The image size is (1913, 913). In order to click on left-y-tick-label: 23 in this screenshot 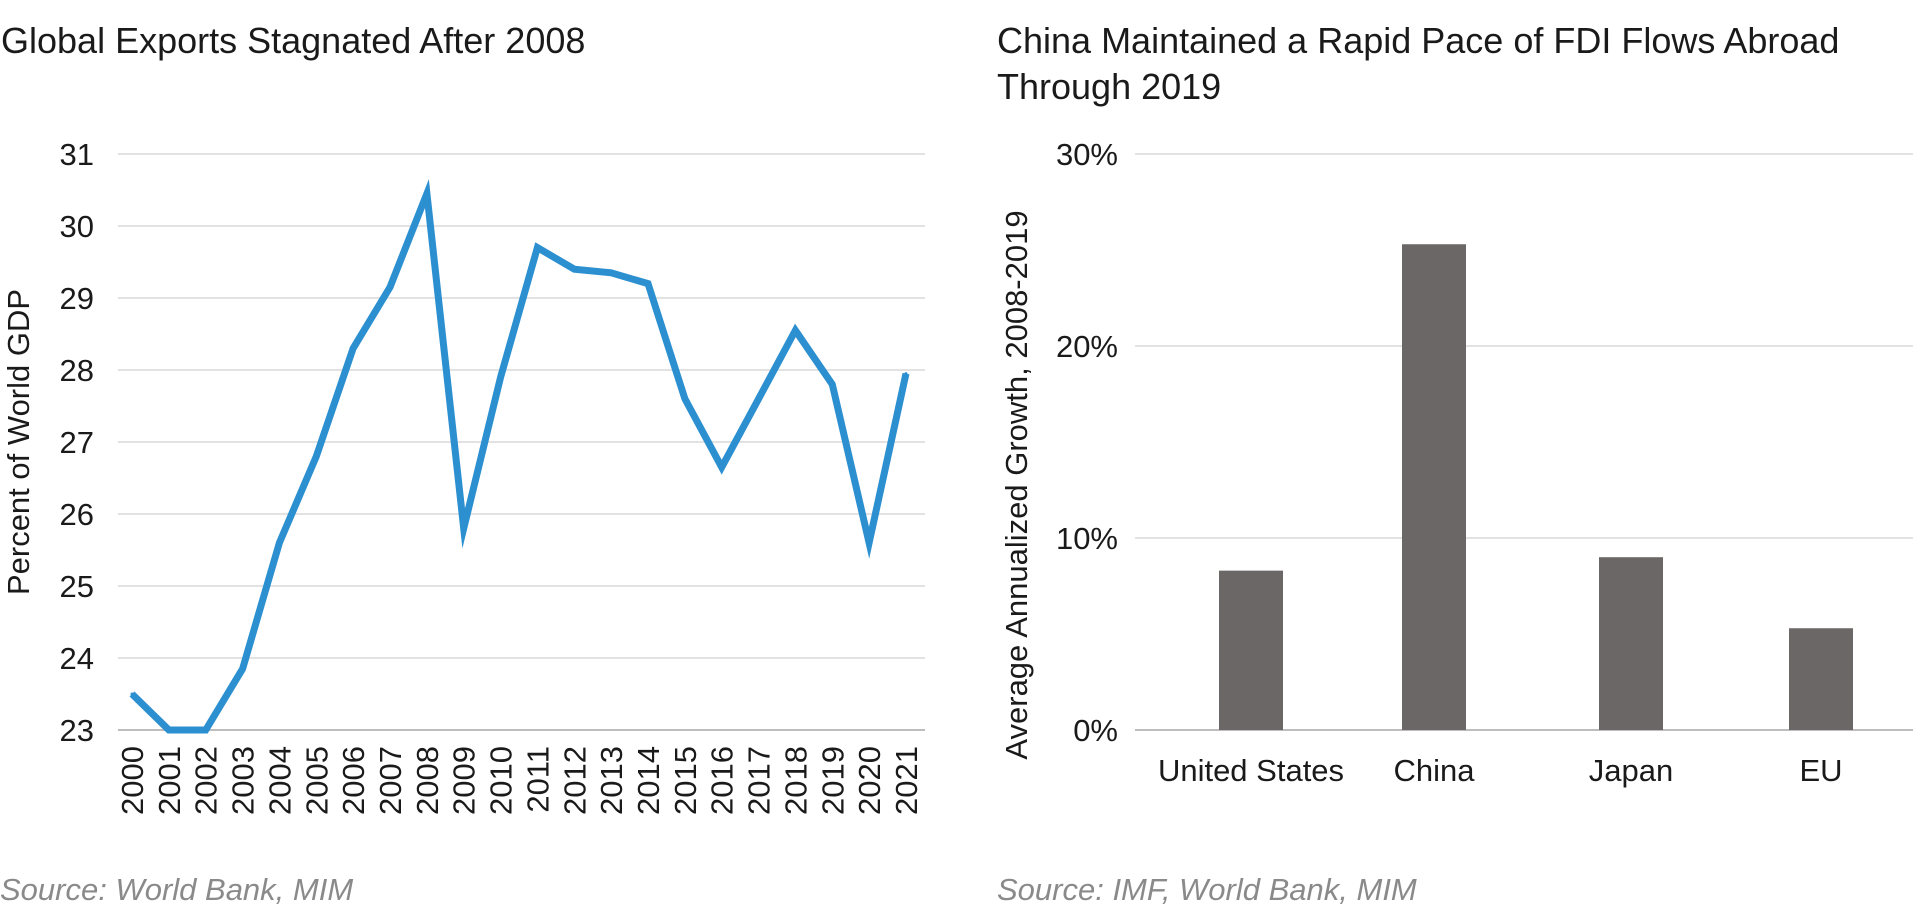, I will do `click(77, 730)`.